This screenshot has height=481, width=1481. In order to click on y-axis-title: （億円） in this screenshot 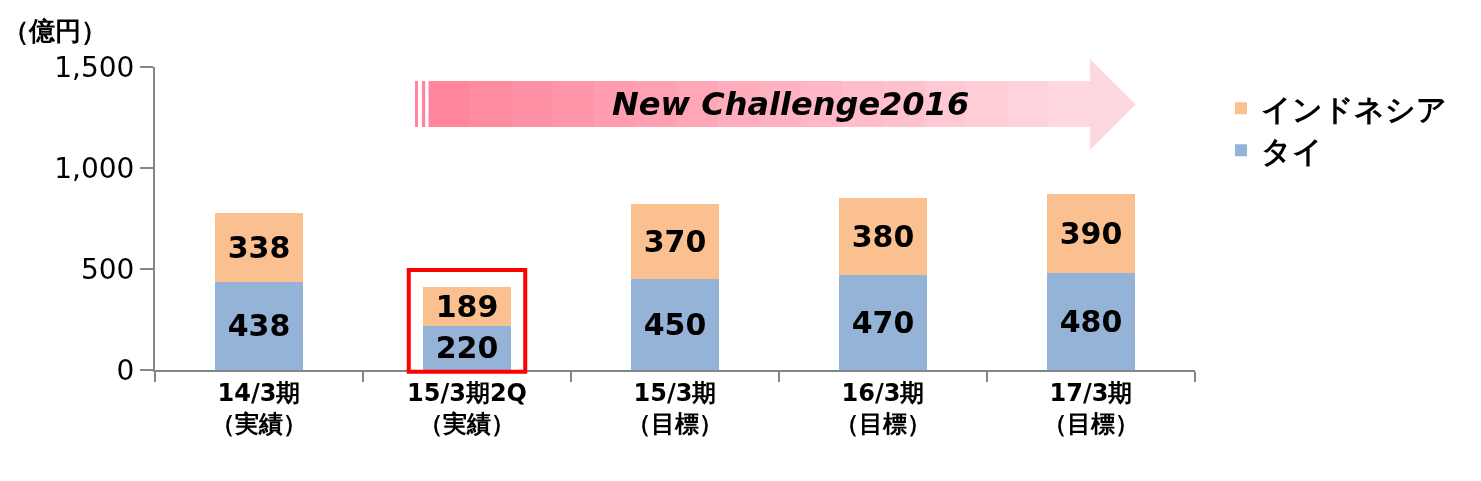, I will do `click(55, 31)`.